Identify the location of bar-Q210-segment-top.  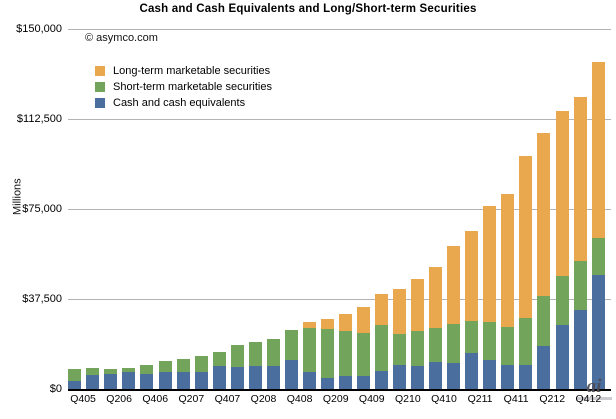
(418, 305).